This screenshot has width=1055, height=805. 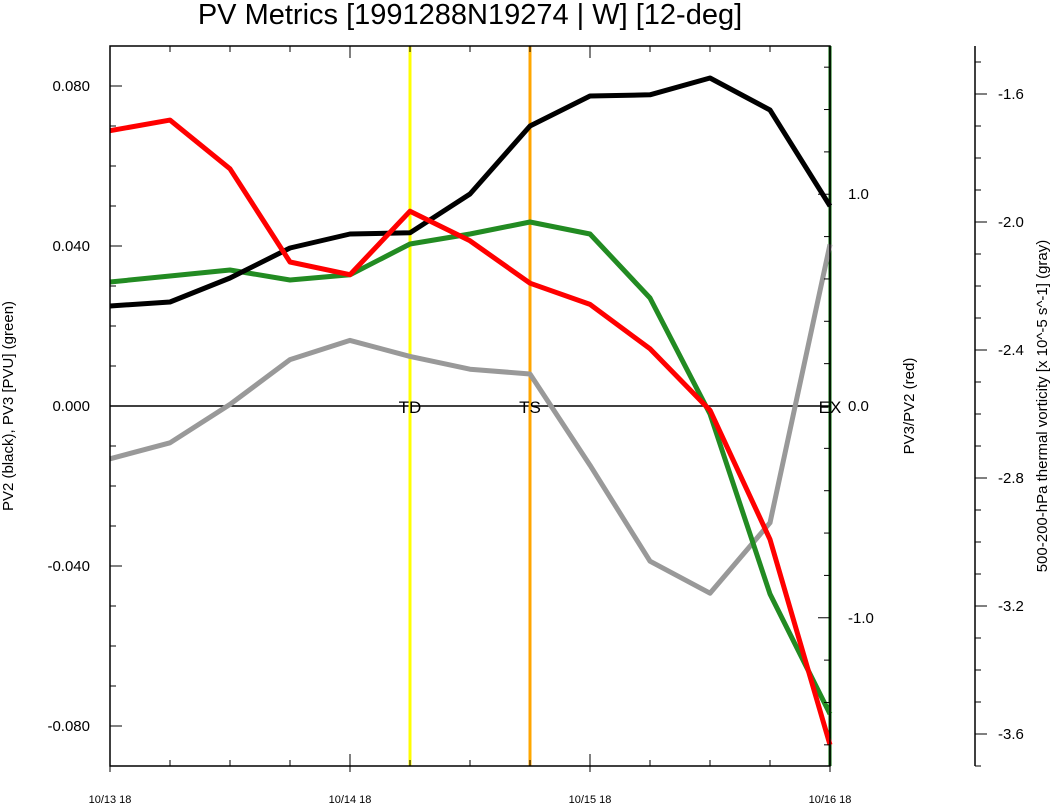 What do you see at coordinates (71, 406) in the screenshot?
I see `left-tick-label: 0.000` at bounding box center [71, 406].